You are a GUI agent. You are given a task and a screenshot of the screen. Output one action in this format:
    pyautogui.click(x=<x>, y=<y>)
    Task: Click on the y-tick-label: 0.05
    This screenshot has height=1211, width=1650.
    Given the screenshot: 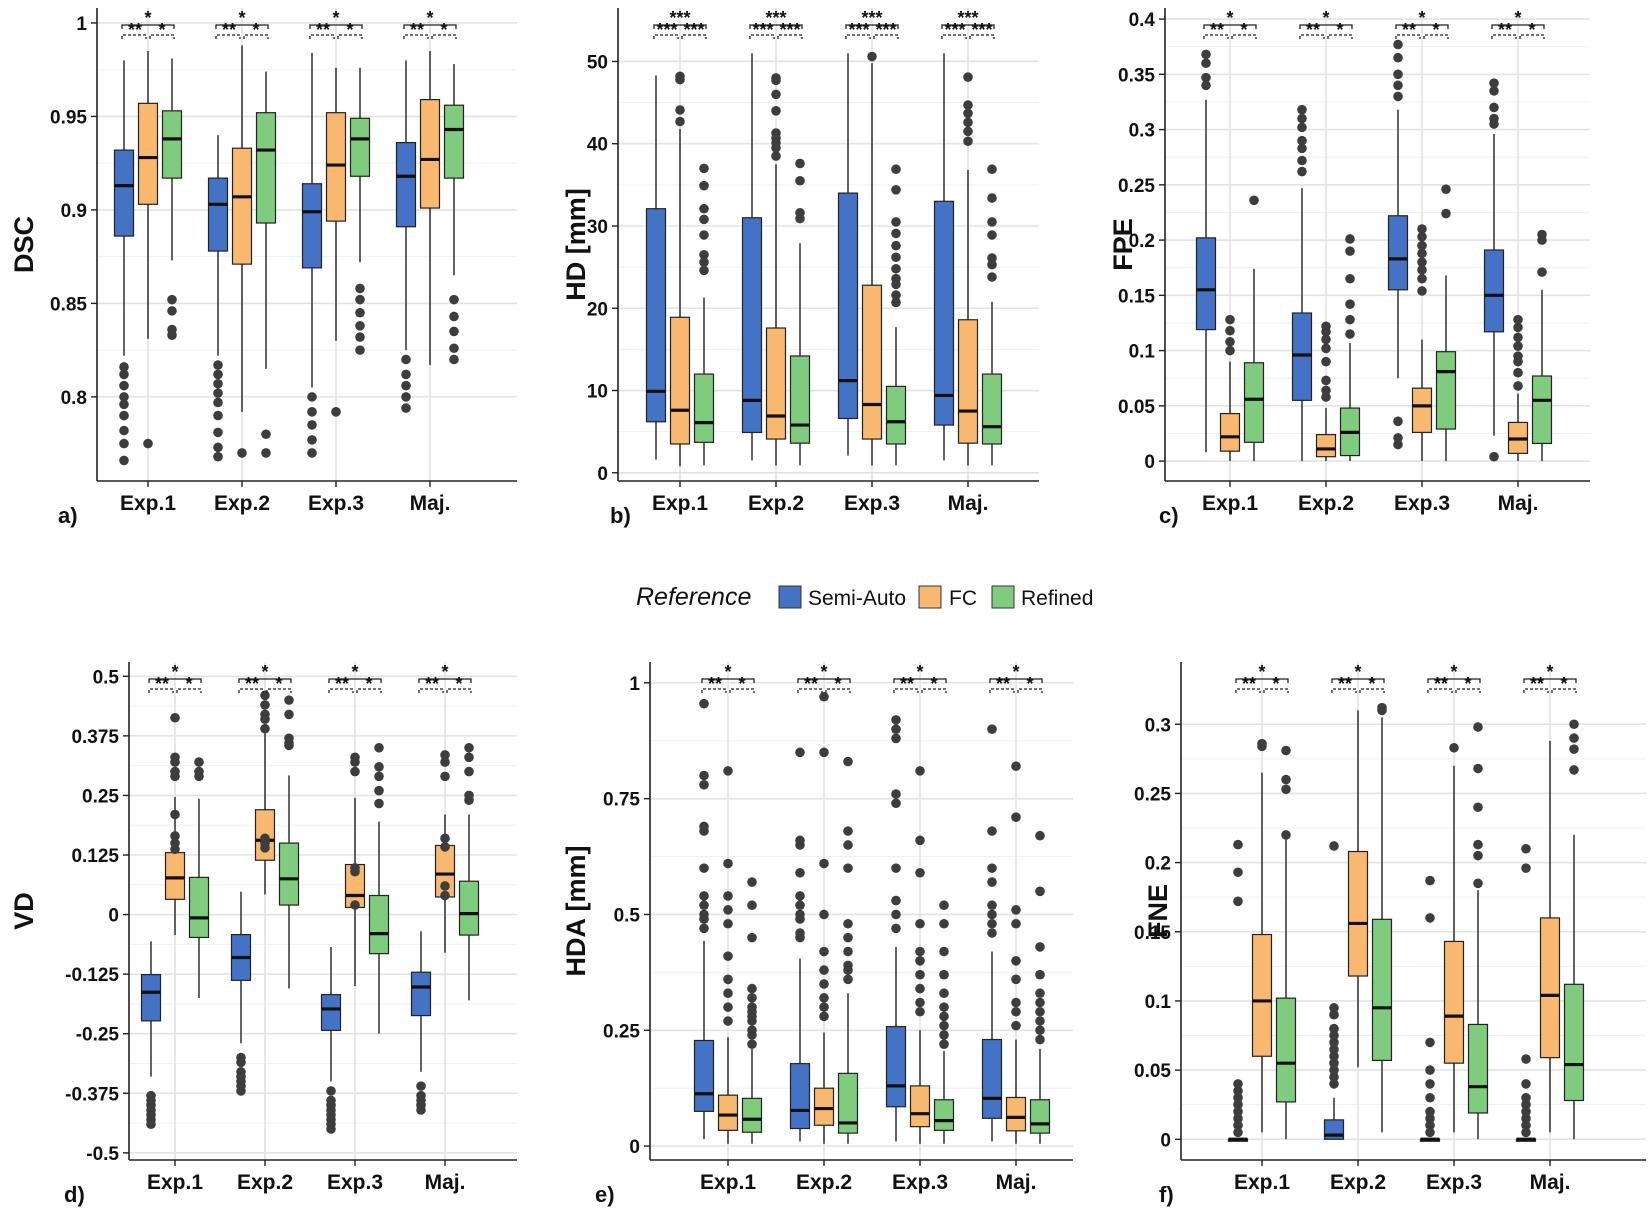 What is the action you would take?
    pyautogui.click(x=1152, y=1071)
    